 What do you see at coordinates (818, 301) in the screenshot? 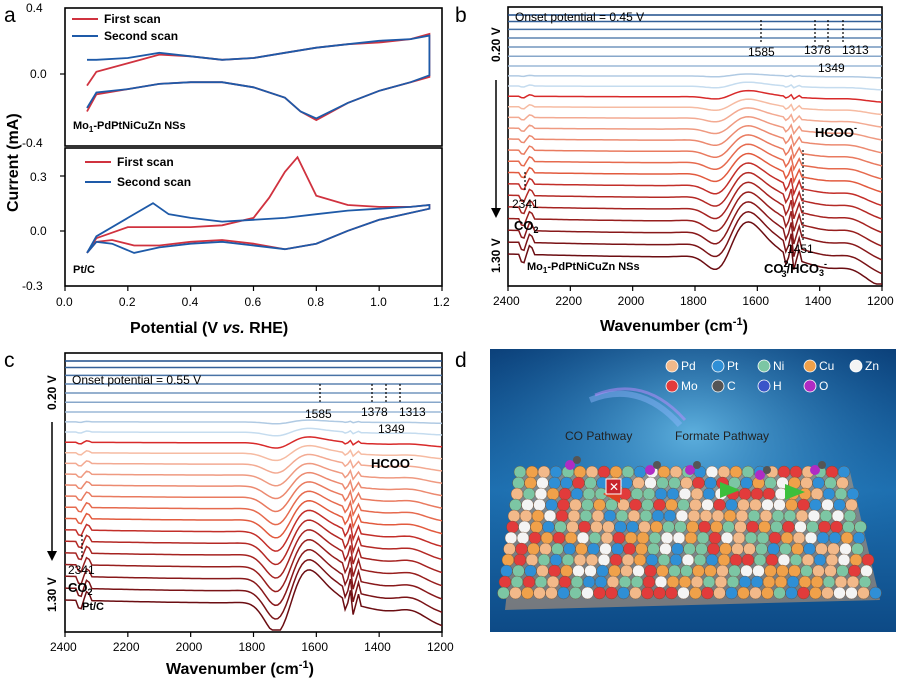
I see `b-xtick-5: 1400` at bounding box center [818, 301].